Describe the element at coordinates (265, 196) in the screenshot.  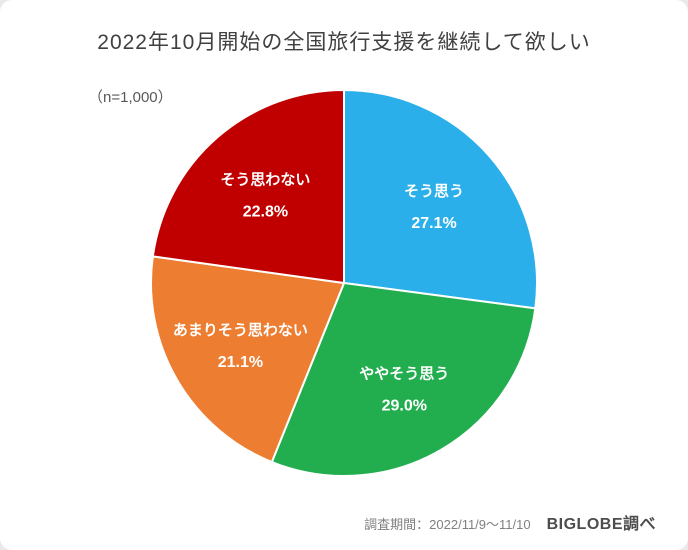
I see `pie-slice-label-3: そう思わない 22.8%` at that location.